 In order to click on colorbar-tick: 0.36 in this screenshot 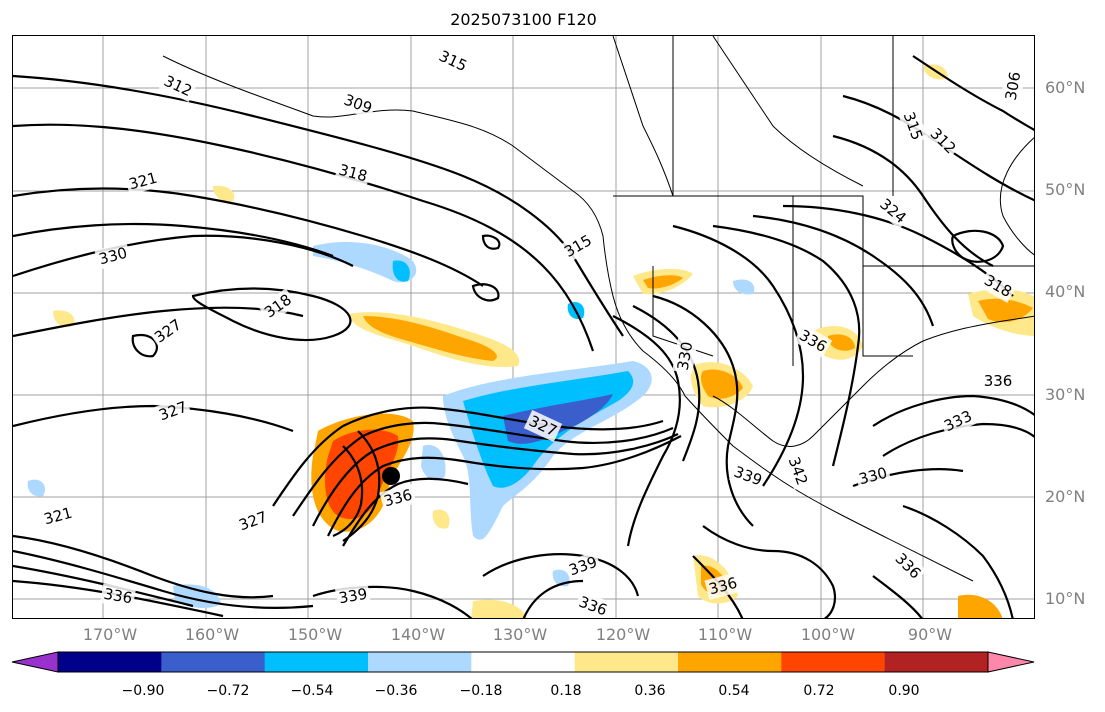, I will do `click(650, 691)`.